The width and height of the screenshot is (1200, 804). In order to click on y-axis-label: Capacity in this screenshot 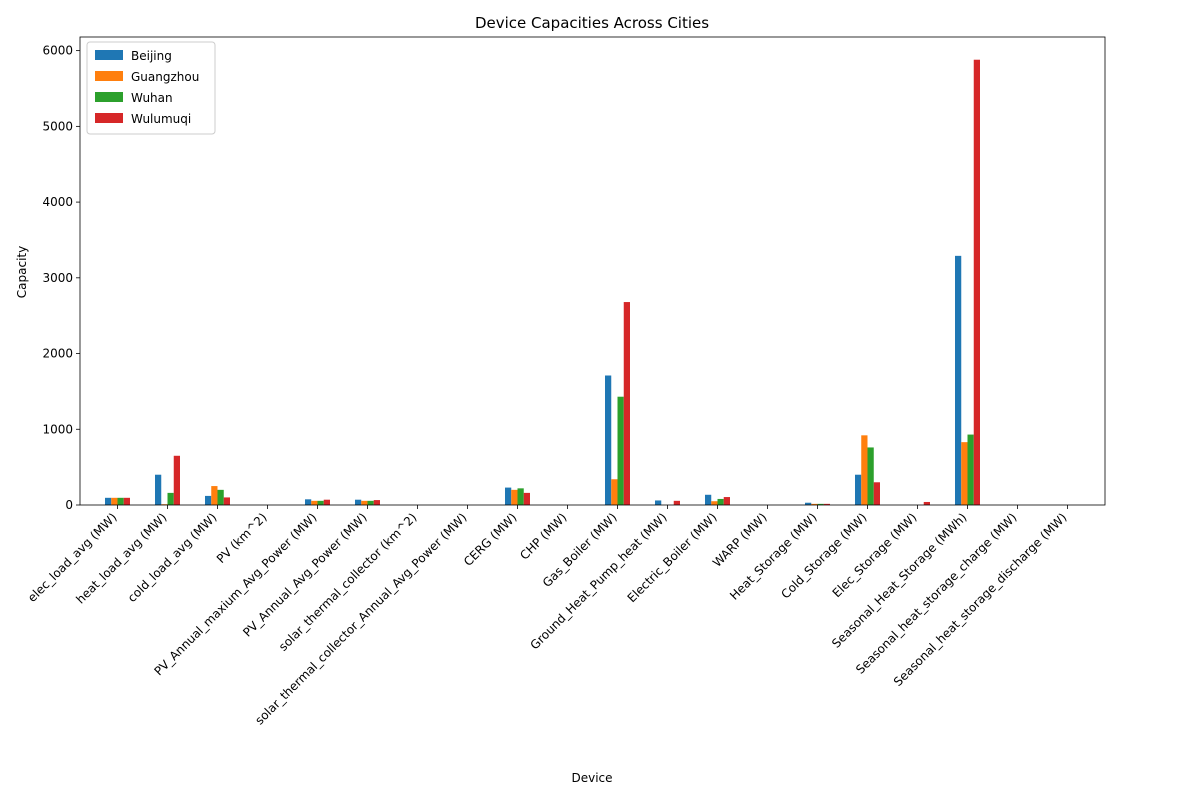, I will do `click(22, 272)`.